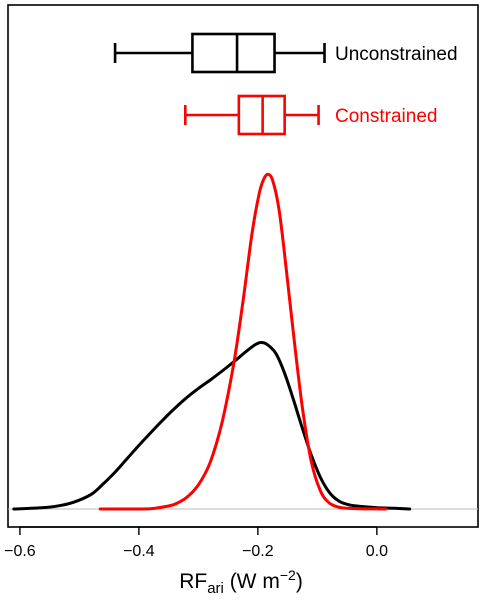 This screenshot has width=484, height=600. I want to click on boxplot-constrained, so click(251, 115).